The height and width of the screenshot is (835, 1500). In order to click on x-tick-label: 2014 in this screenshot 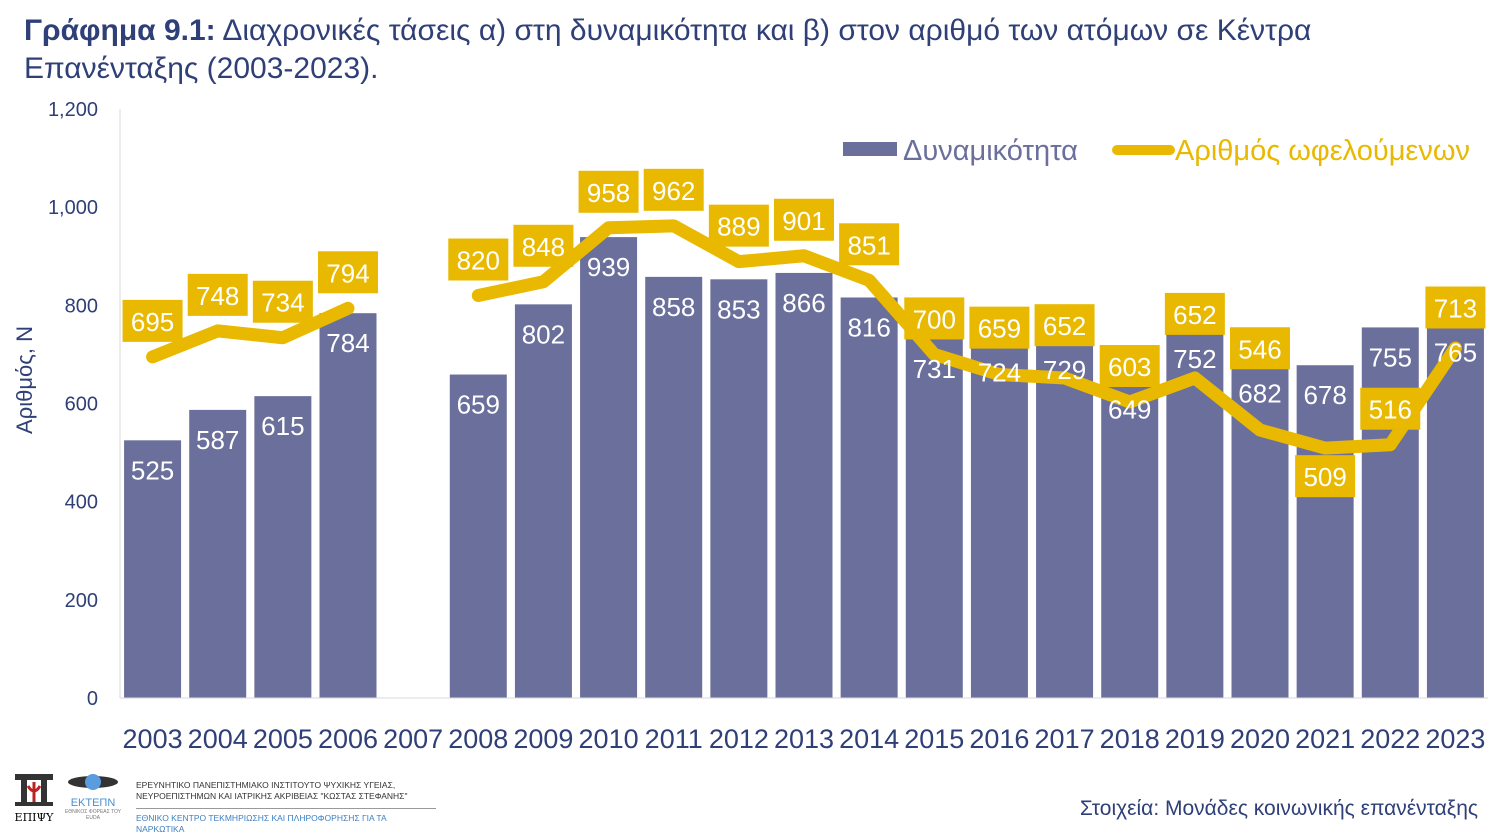, I will do `click(869, 739)`.